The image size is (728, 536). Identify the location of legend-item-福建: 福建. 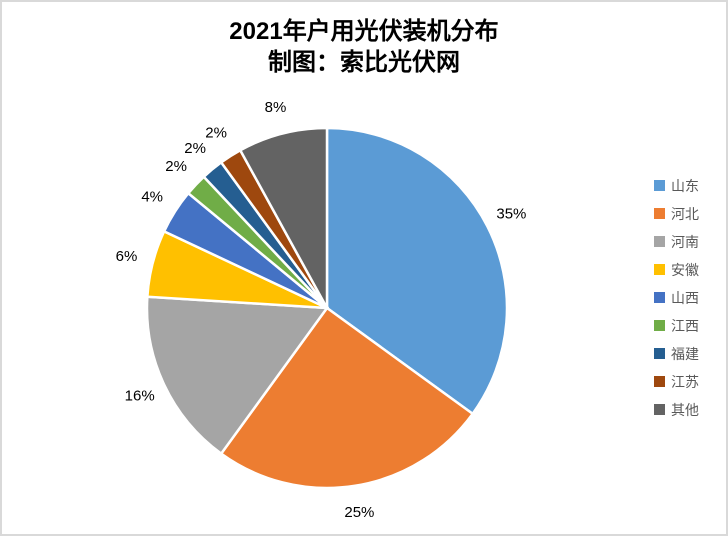
(676, 353).